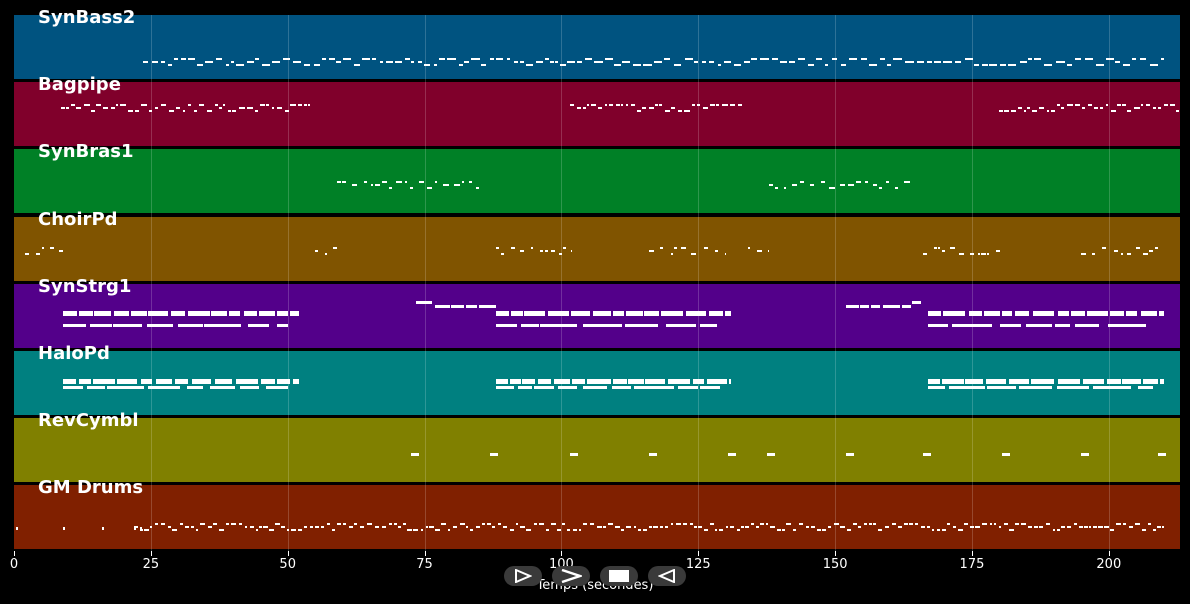  What do you see at coordinates (523, 576) in the screenshot?
I see `play-button` at bounding box center [523, 576].